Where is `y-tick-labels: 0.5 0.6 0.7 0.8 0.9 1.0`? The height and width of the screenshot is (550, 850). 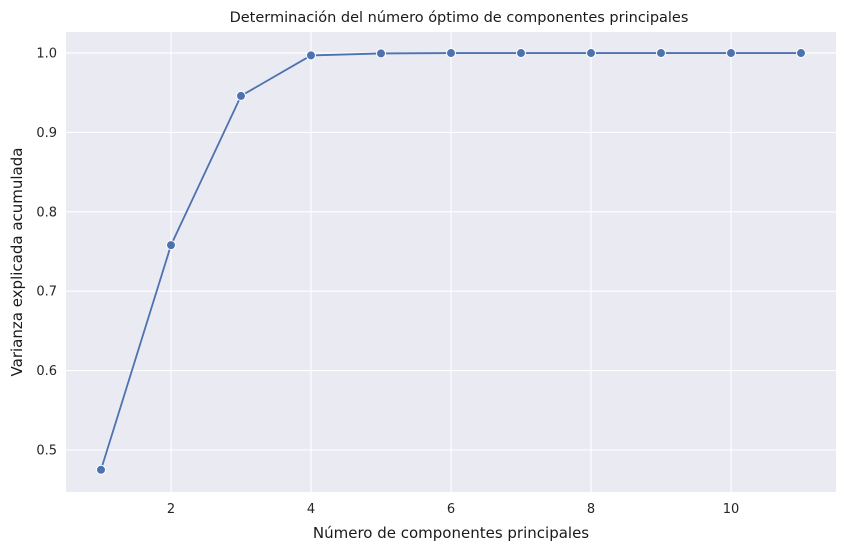 y-tick-labels: 0.5 0.6 0.7 0.8 0.9 1.0 is located at coordinates (46, 253).